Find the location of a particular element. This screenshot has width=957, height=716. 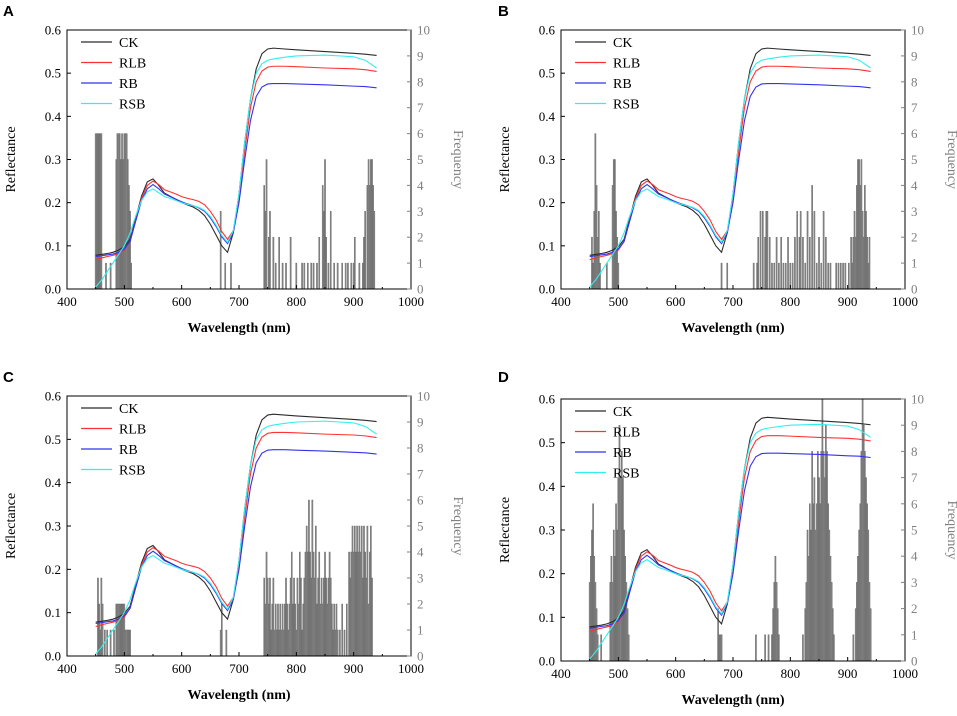

legend-label: CK is located at coordinates (128, 409).